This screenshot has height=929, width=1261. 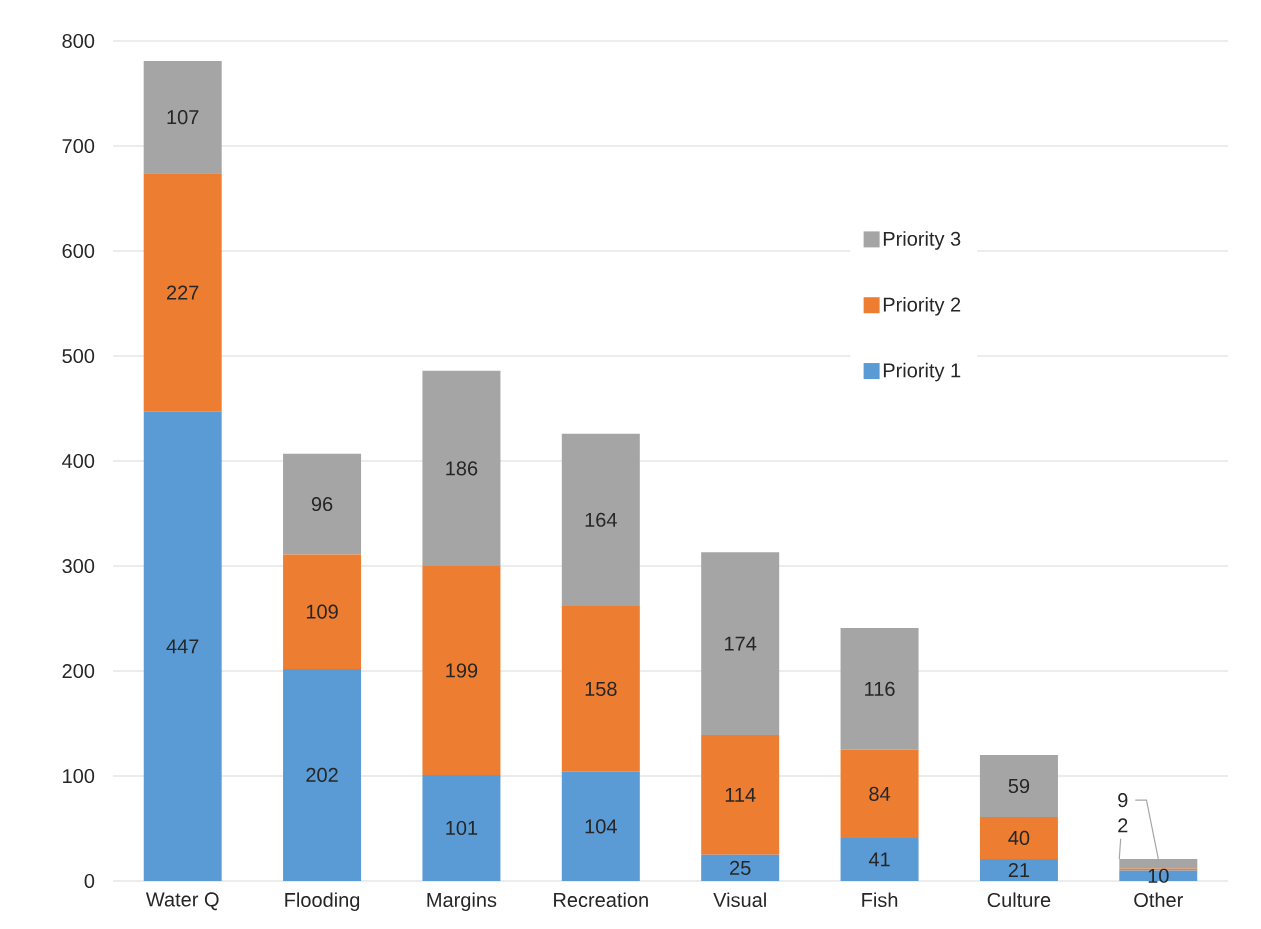 What do you see at coordinates (922, 372) in the screenshot?
I see `legend-label: Priority 1` at bounding box center [922, 372].